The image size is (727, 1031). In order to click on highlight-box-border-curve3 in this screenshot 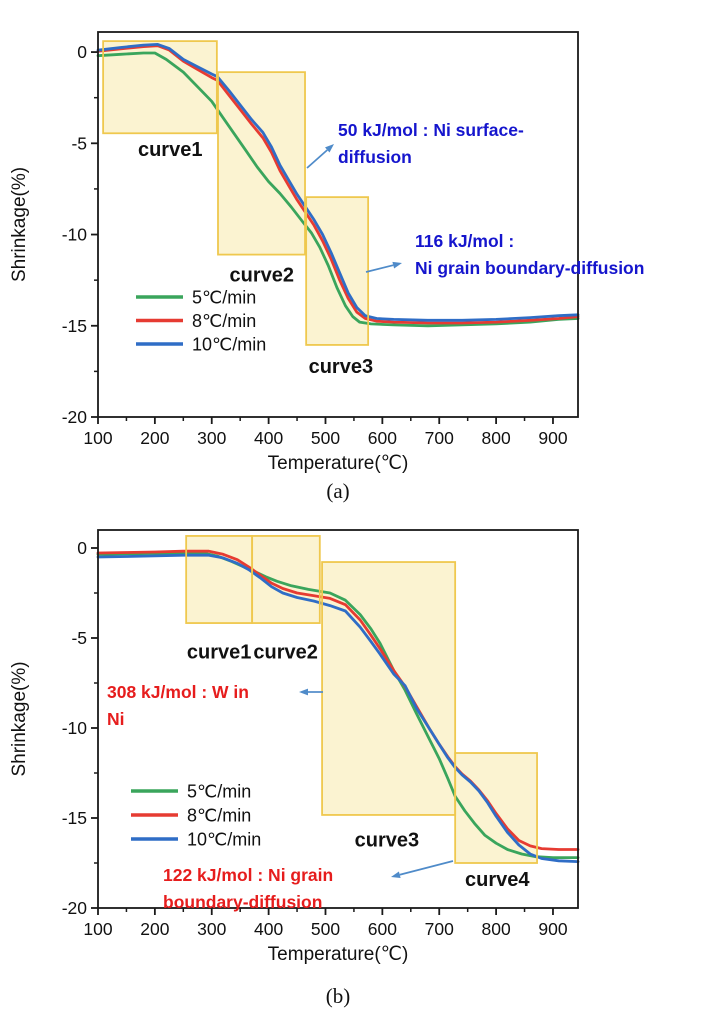, I will do `click(389, 688)`.